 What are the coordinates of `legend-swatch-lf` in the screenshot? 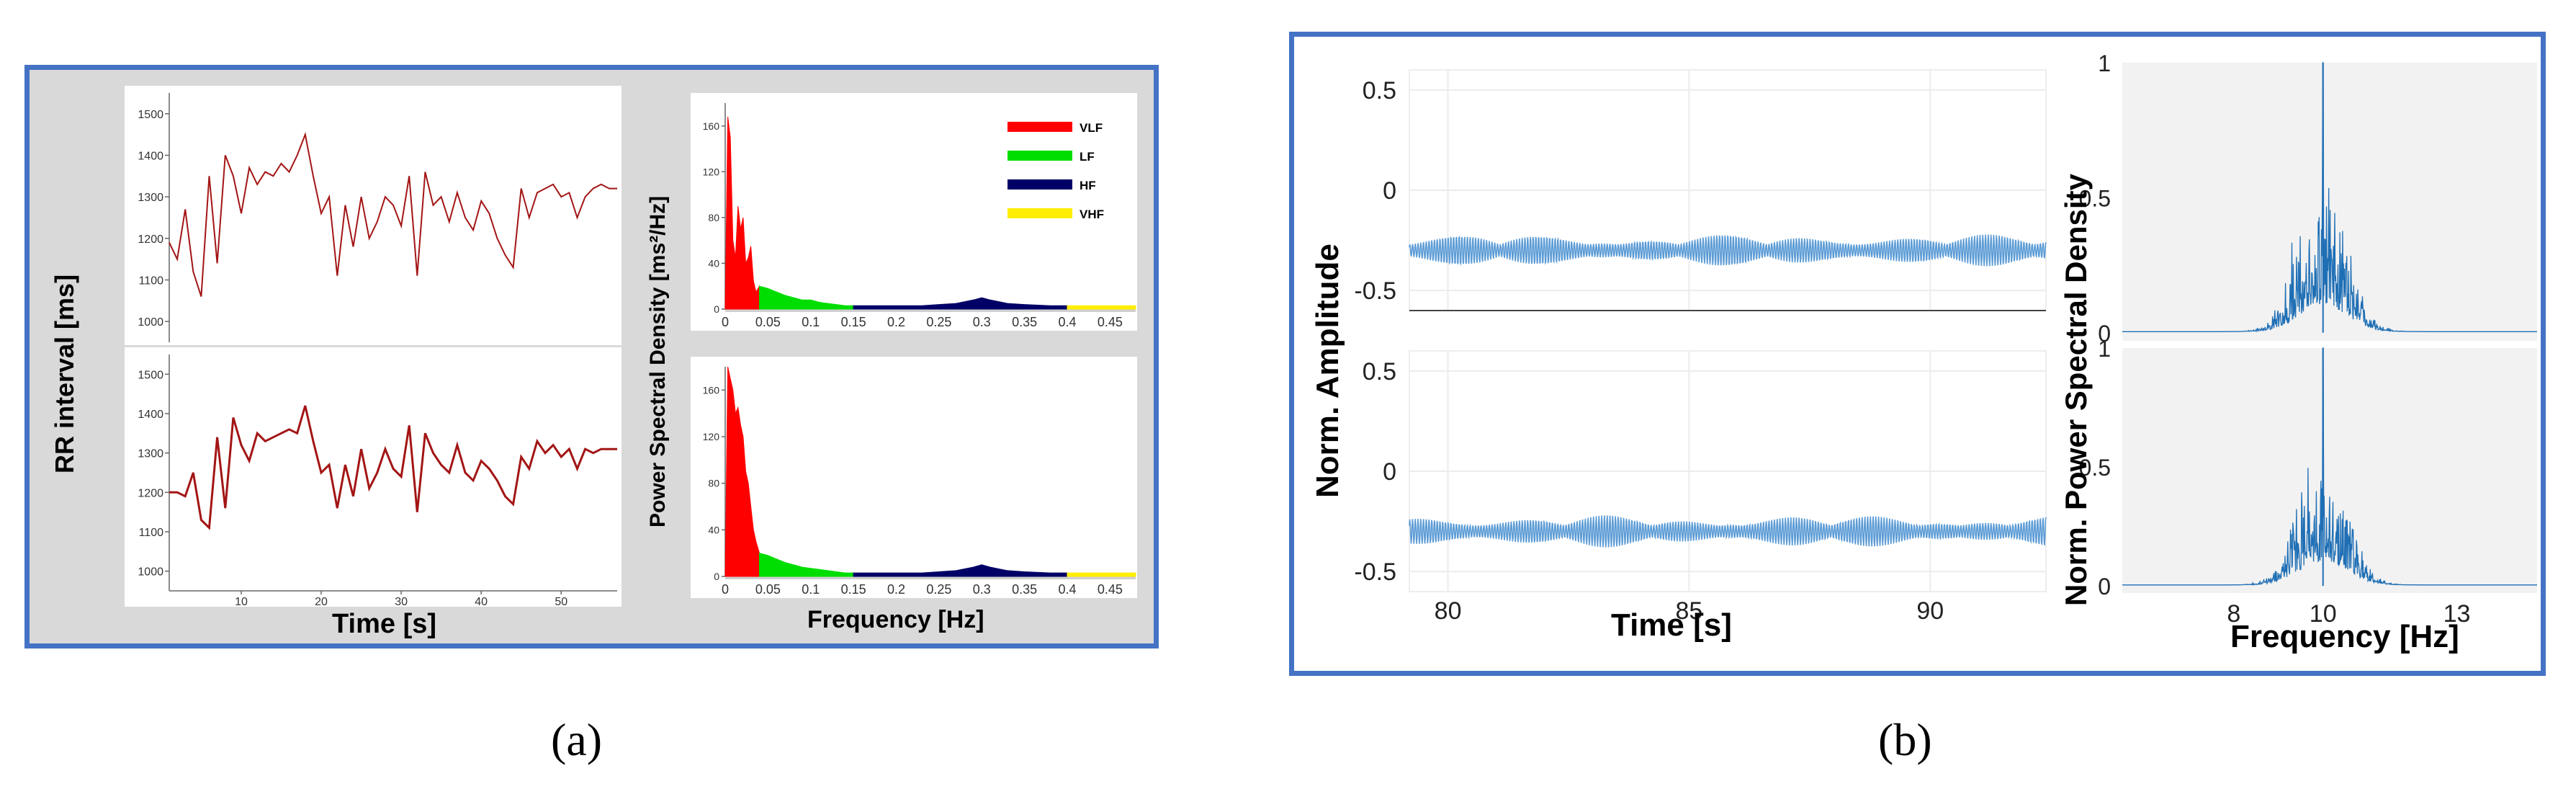 It's located at (1039, 156).